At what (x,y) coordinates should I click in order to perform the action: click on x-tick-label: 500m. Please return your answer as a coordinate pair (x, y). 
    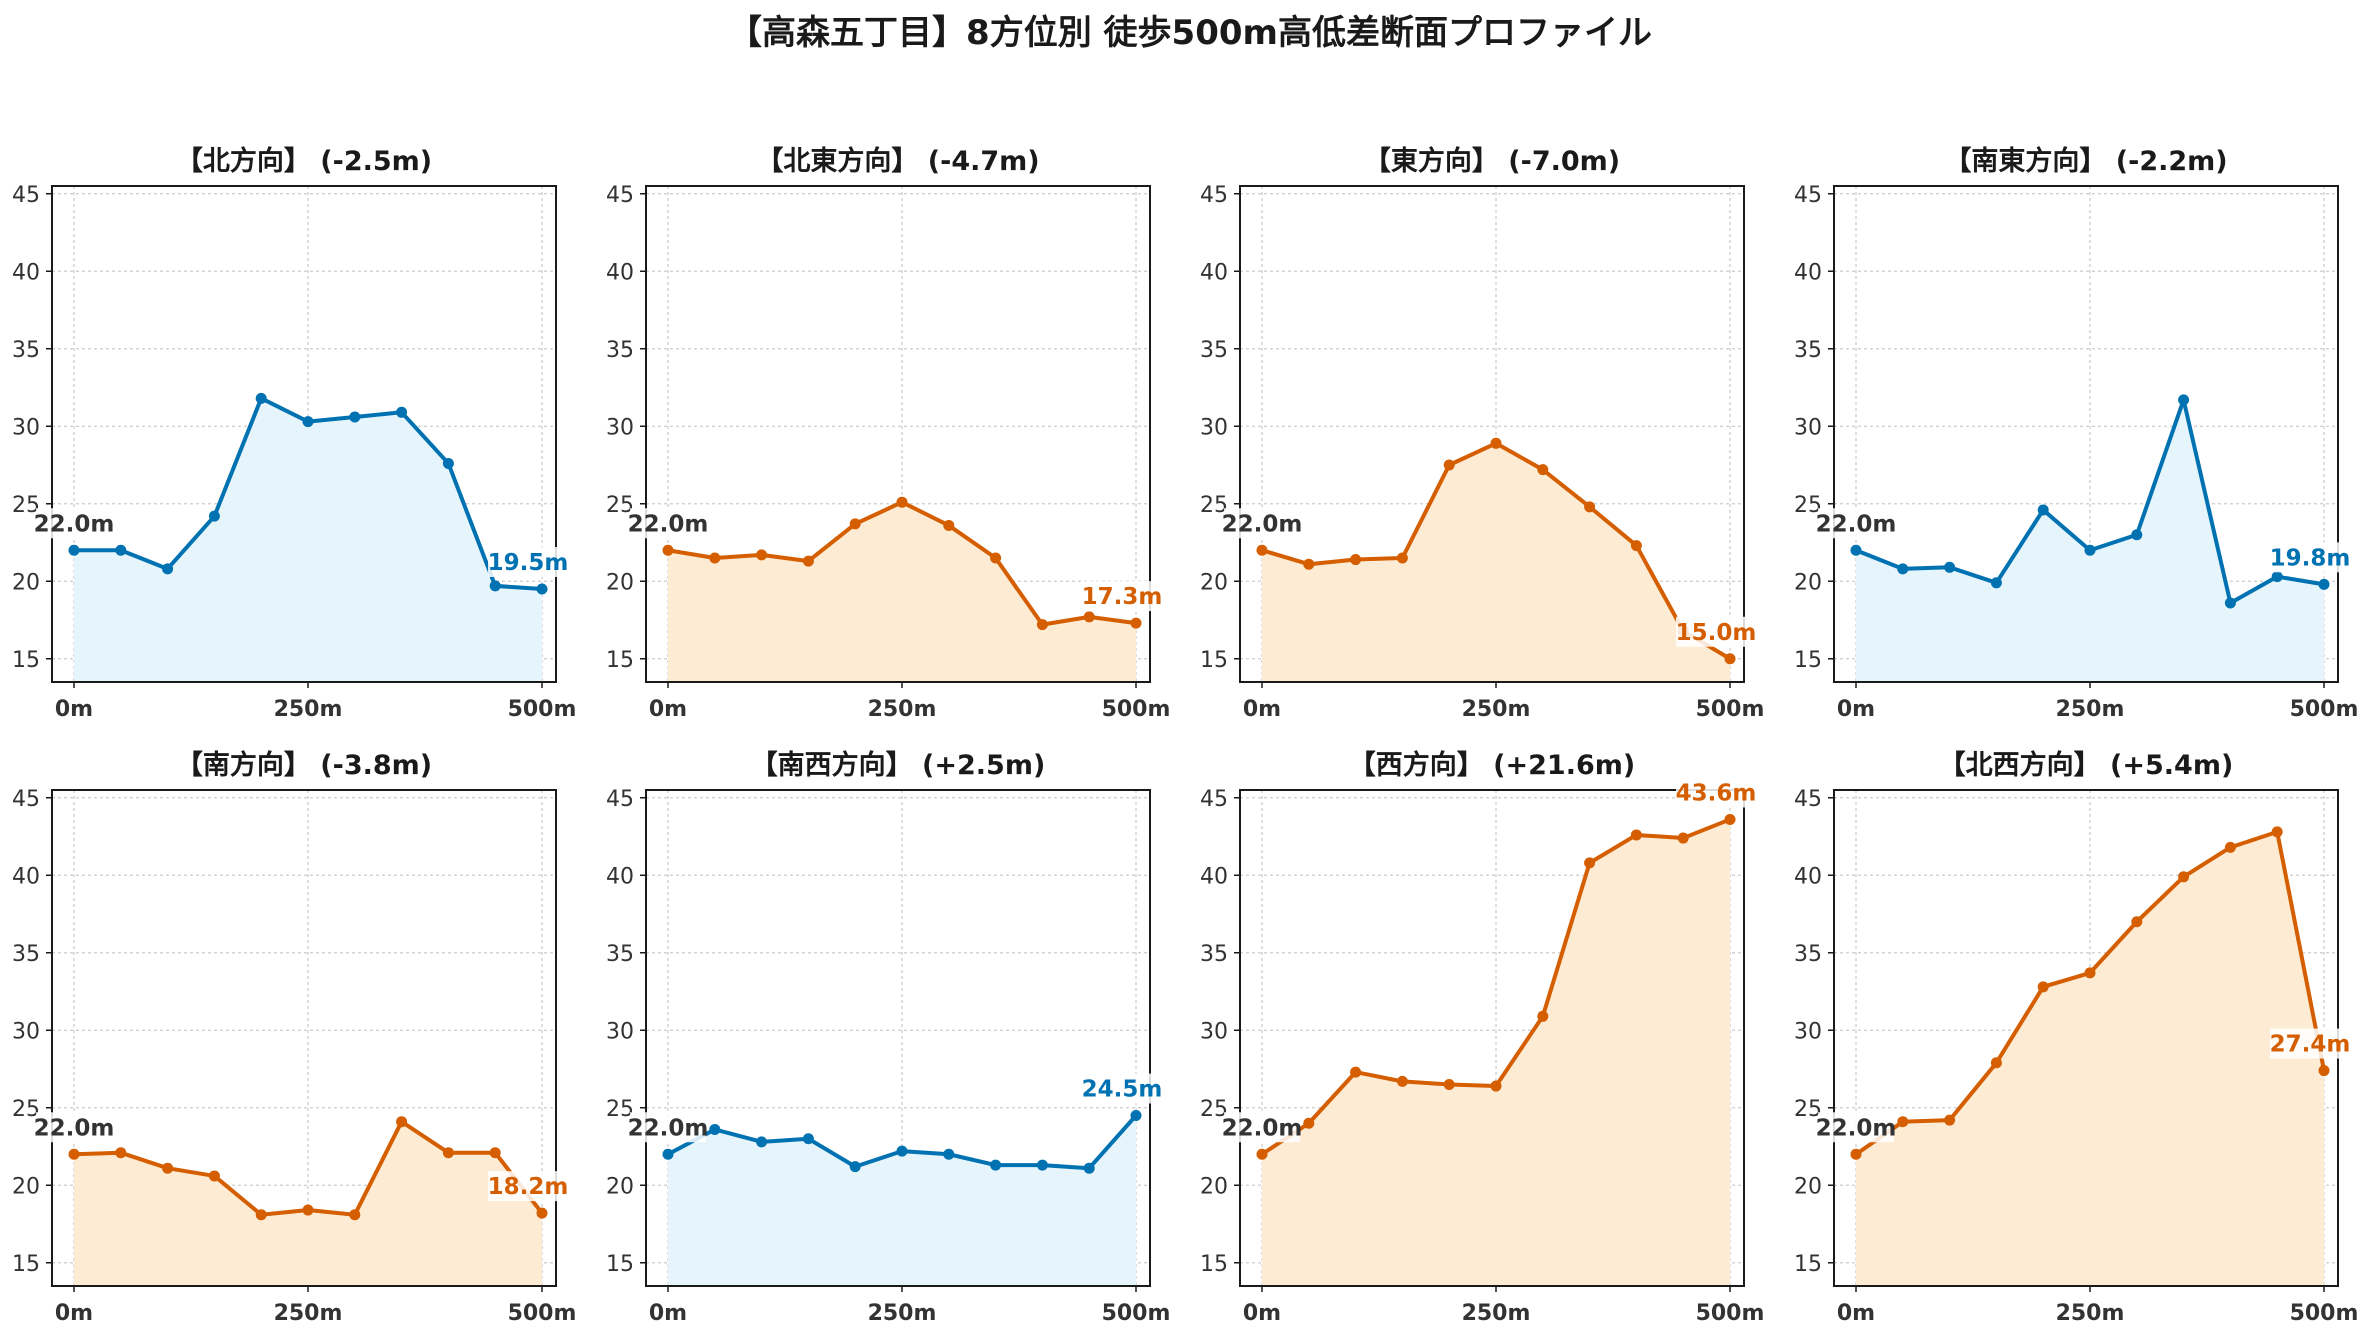
    Looking at the image, I should click on (1730, 709).